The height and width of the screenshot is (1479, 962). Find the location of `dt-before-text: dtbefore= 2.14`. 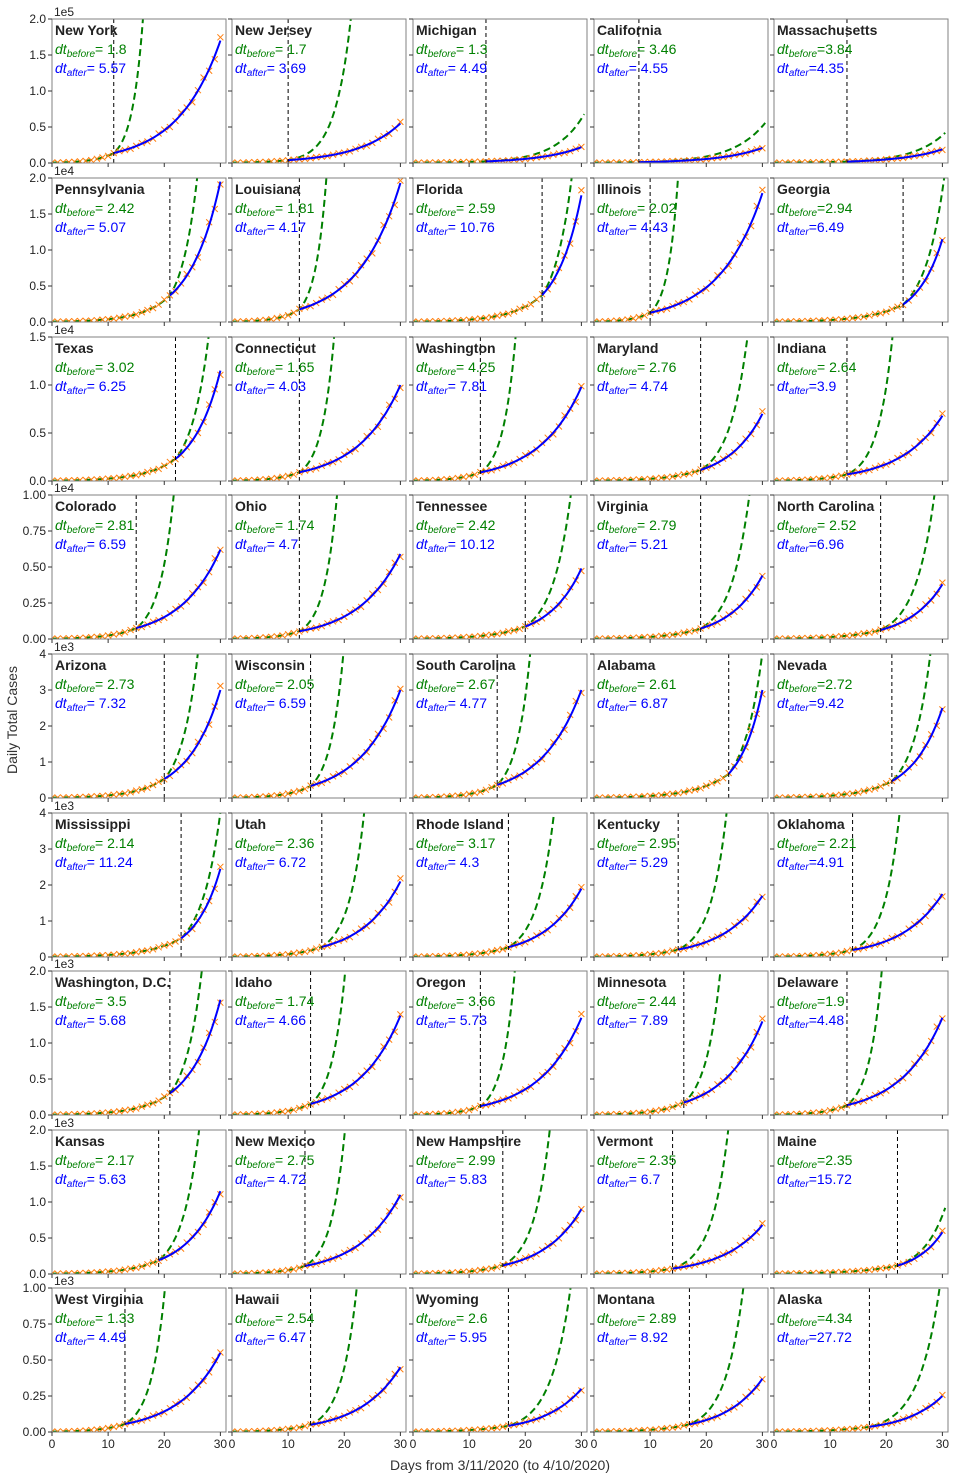

dt-before-text: dtbefore= 2.14 is located at coordinates (95, 844).